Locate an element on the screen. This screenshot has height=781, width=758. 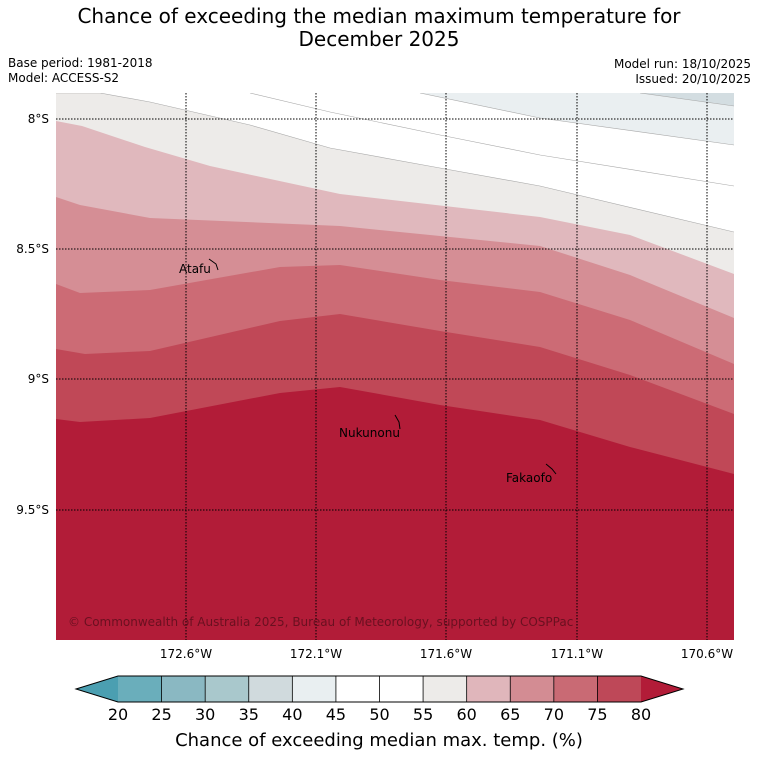
colorbar-tick-label: 35 is located at coordinates (248, 714).